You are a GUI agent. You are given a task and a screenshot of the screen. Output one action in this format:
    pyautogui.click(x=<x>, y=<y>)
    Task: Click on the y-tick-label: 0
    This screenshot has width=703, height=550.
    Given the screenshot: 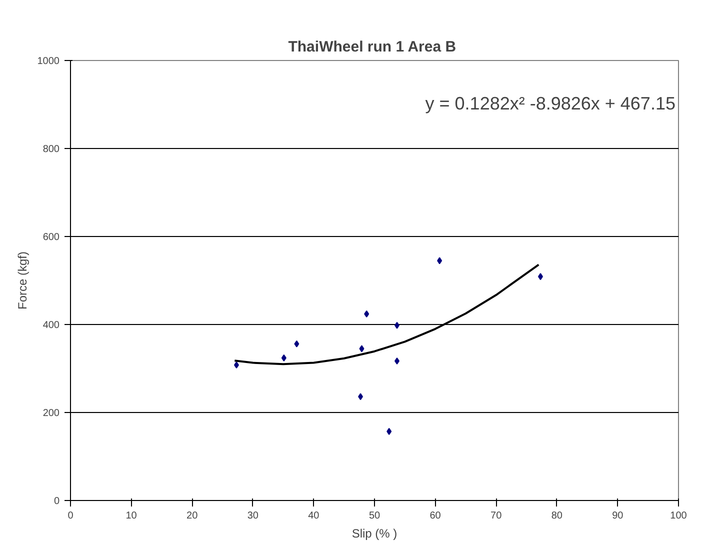 What is the action you would take?
    pyautogui.click(x=57, y=501)
    